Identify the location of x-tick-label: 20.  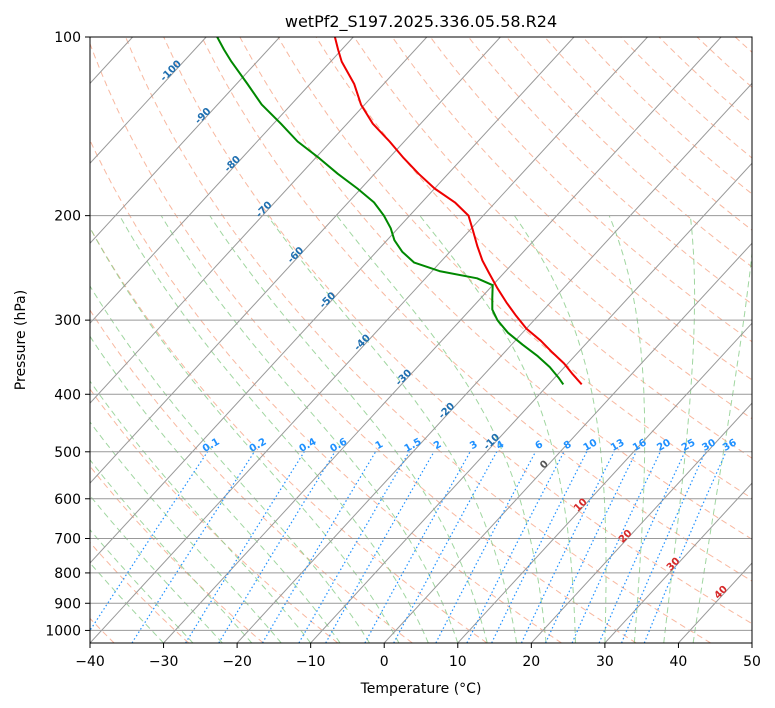
(531, 662).